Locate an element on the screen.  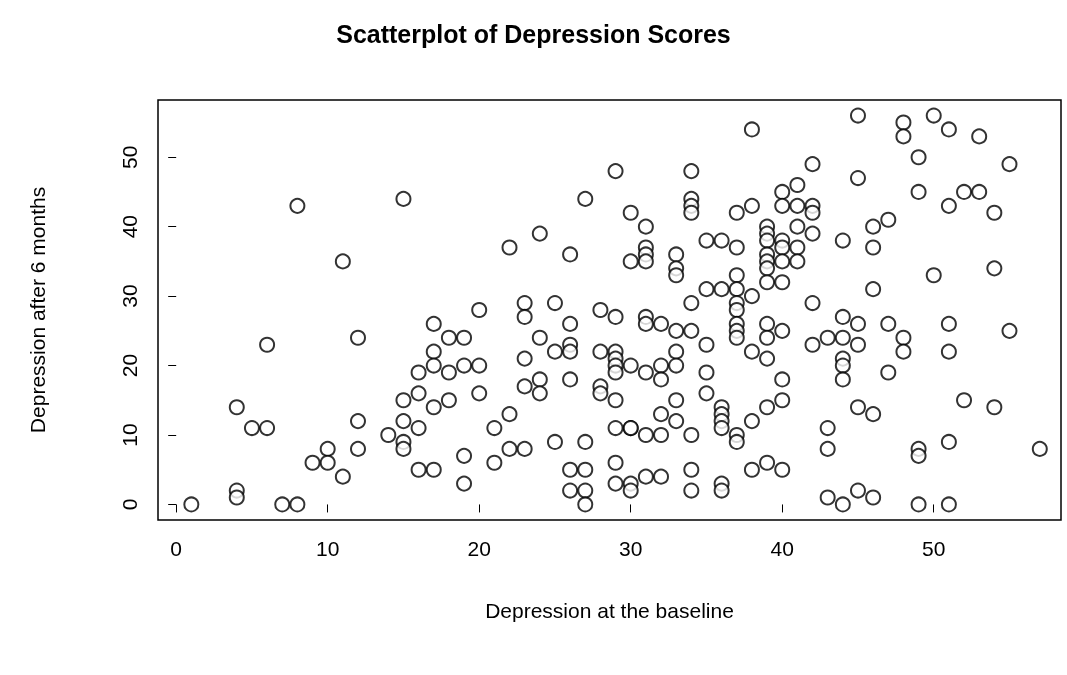
x-tick-label: 20 is located at coordinates (479, 548).